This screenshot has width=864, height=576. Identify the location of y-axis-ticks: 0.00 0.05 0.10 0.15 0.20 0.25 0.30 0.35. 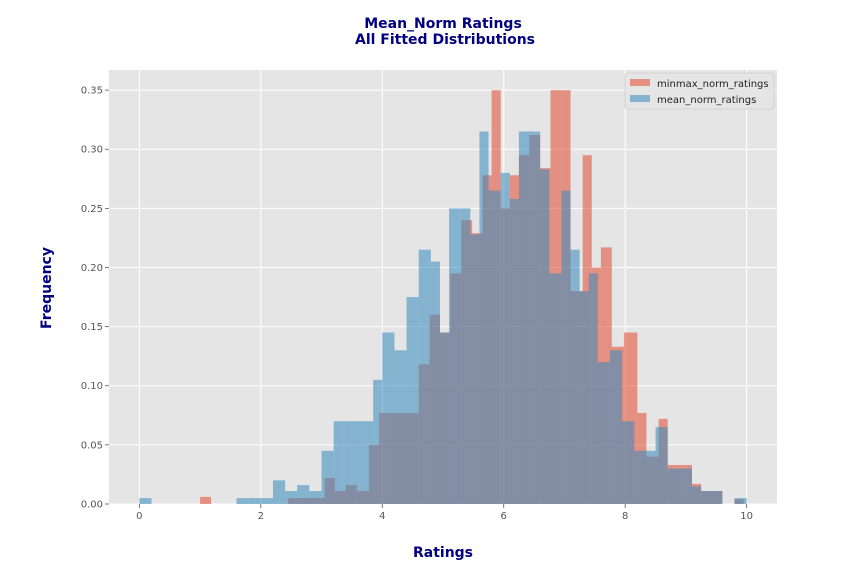
(95, 298).